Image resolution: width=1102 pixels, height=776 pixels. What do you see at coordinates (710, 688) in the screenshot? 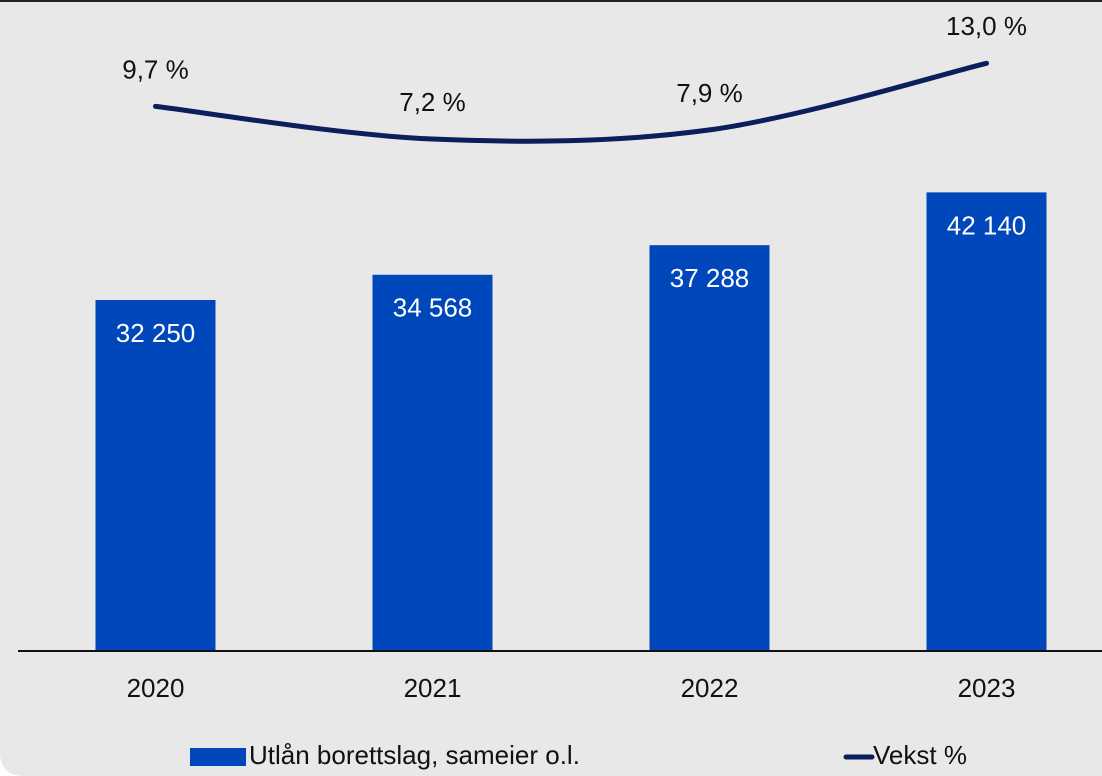
I see `x-tick-label: 2022` at bounding box center [710, 688].